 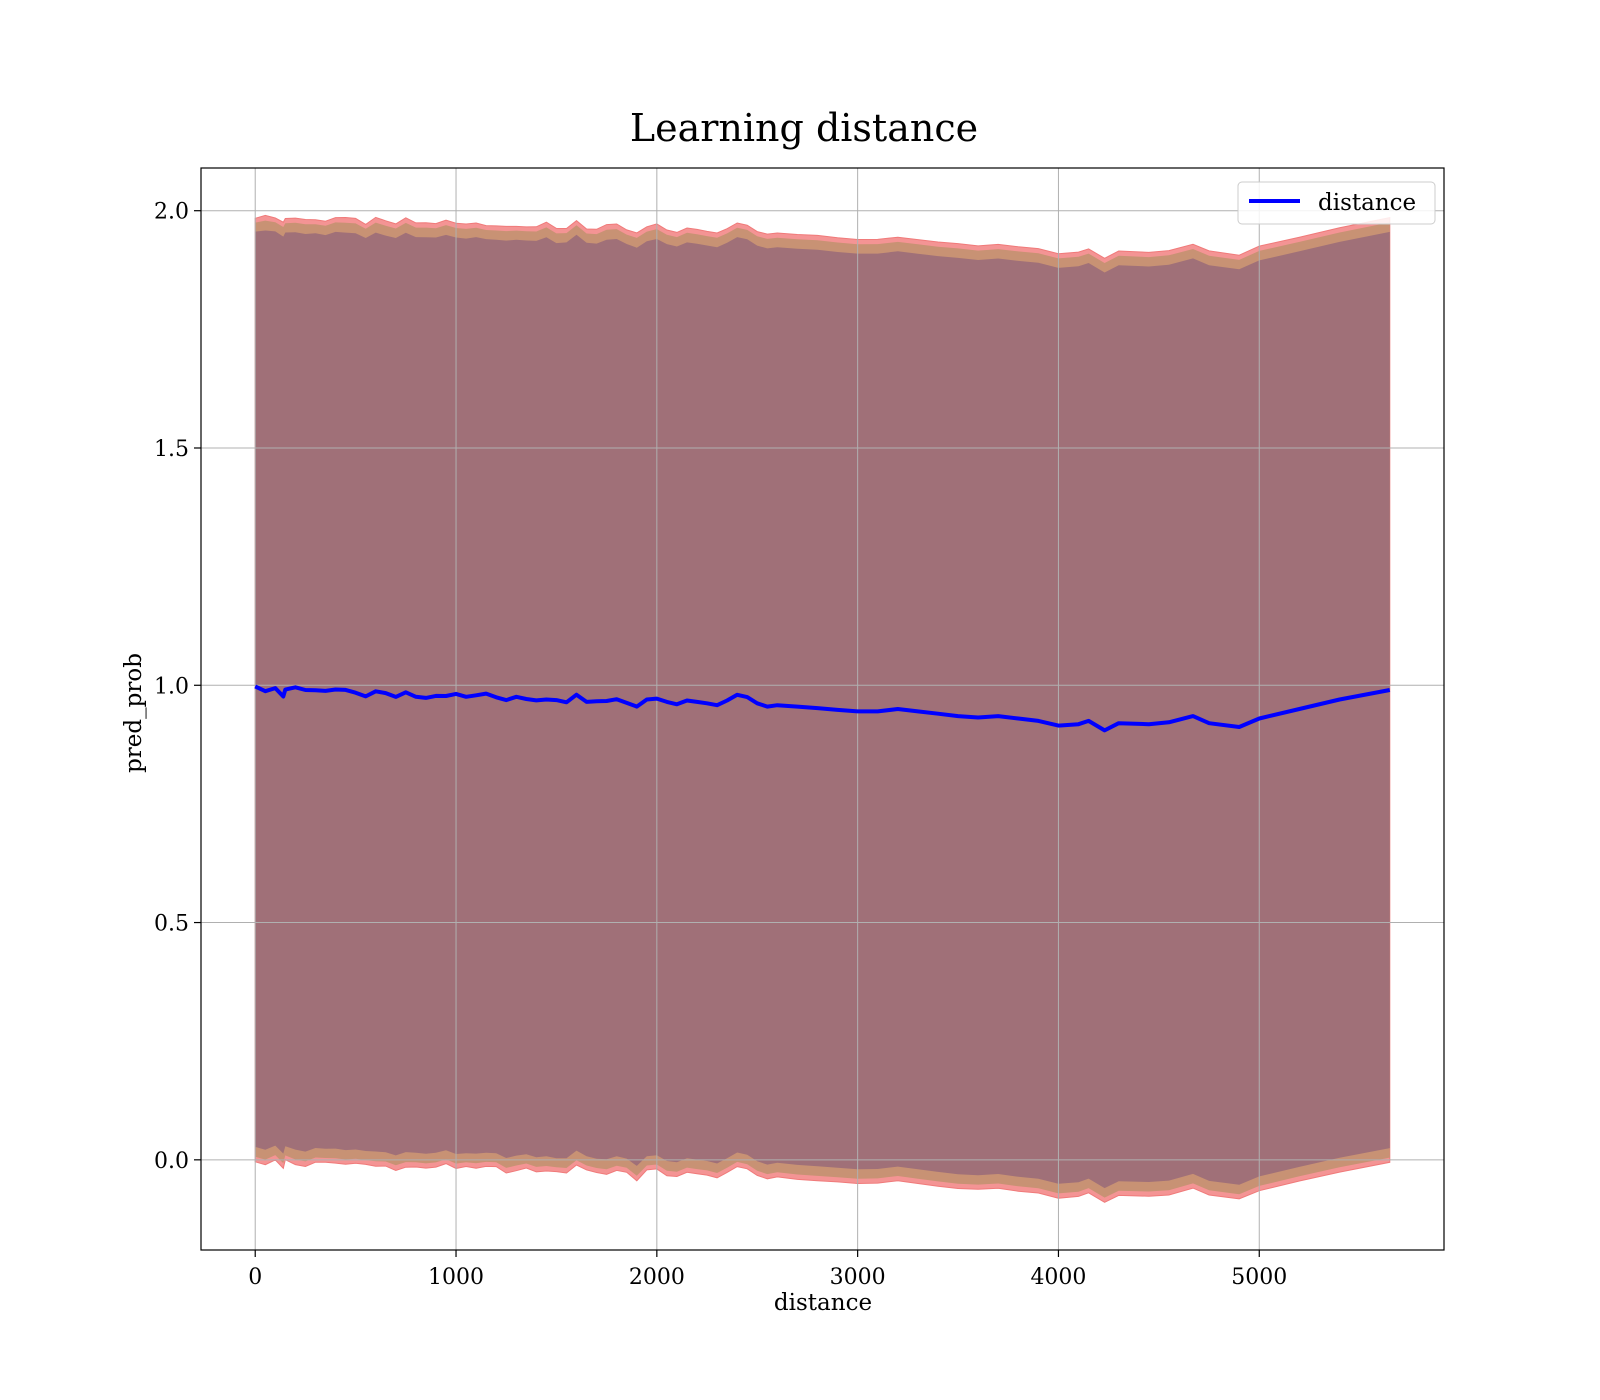 What do you see at coordinates (171, 924) in the screenshot?
I see `y-tick-label: 0.5` at bounding box center [171, 924].